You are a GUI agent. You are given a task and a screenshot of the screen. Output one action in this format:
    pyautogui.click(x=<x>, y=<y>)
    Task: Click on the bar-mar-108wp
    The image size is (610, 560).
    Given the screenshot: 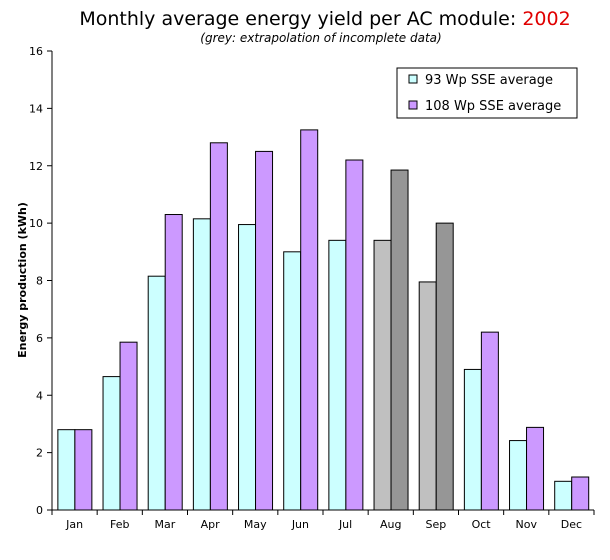 What is the action you would take?
    pyautogui.click(x=173, y=362)
    